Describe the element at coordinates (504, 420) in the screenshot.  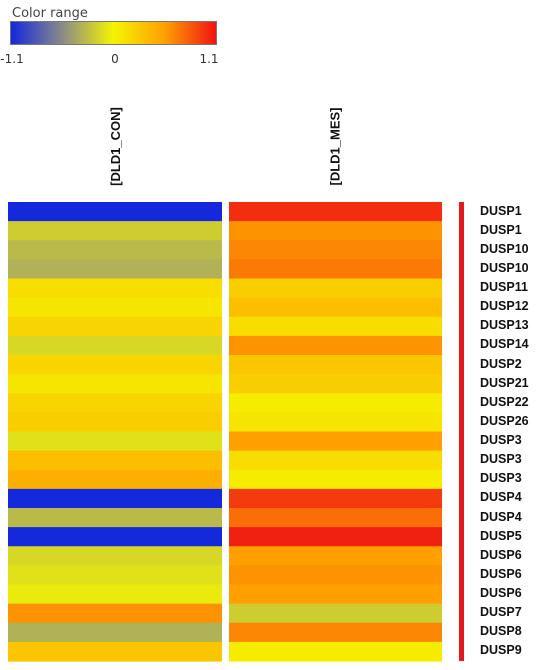
I see `row-label: DUSP26` at that location.